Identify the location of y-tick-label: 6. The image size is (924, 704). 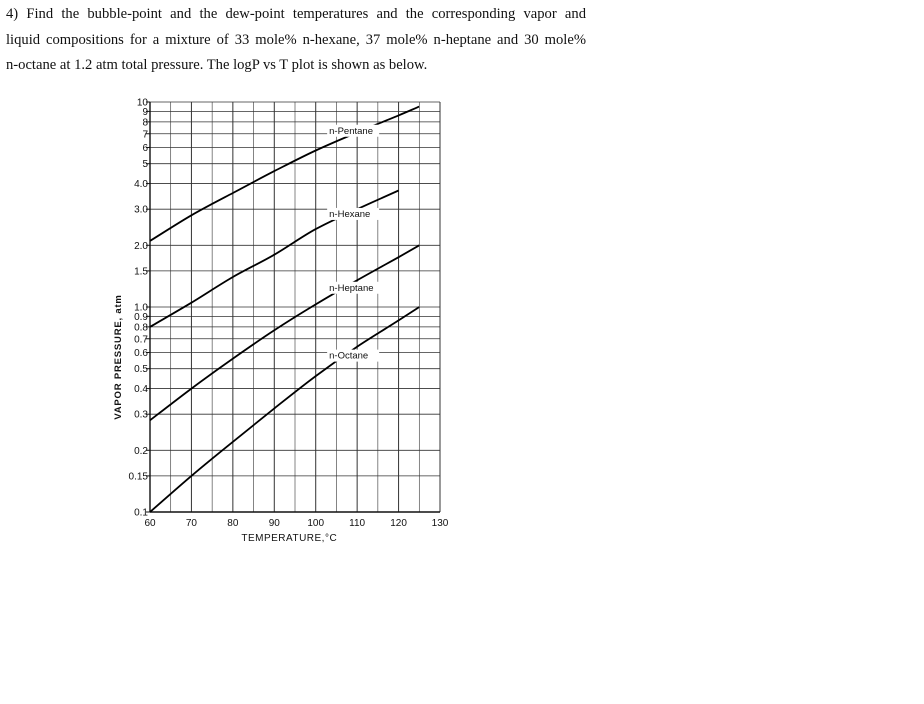
(145, 148).